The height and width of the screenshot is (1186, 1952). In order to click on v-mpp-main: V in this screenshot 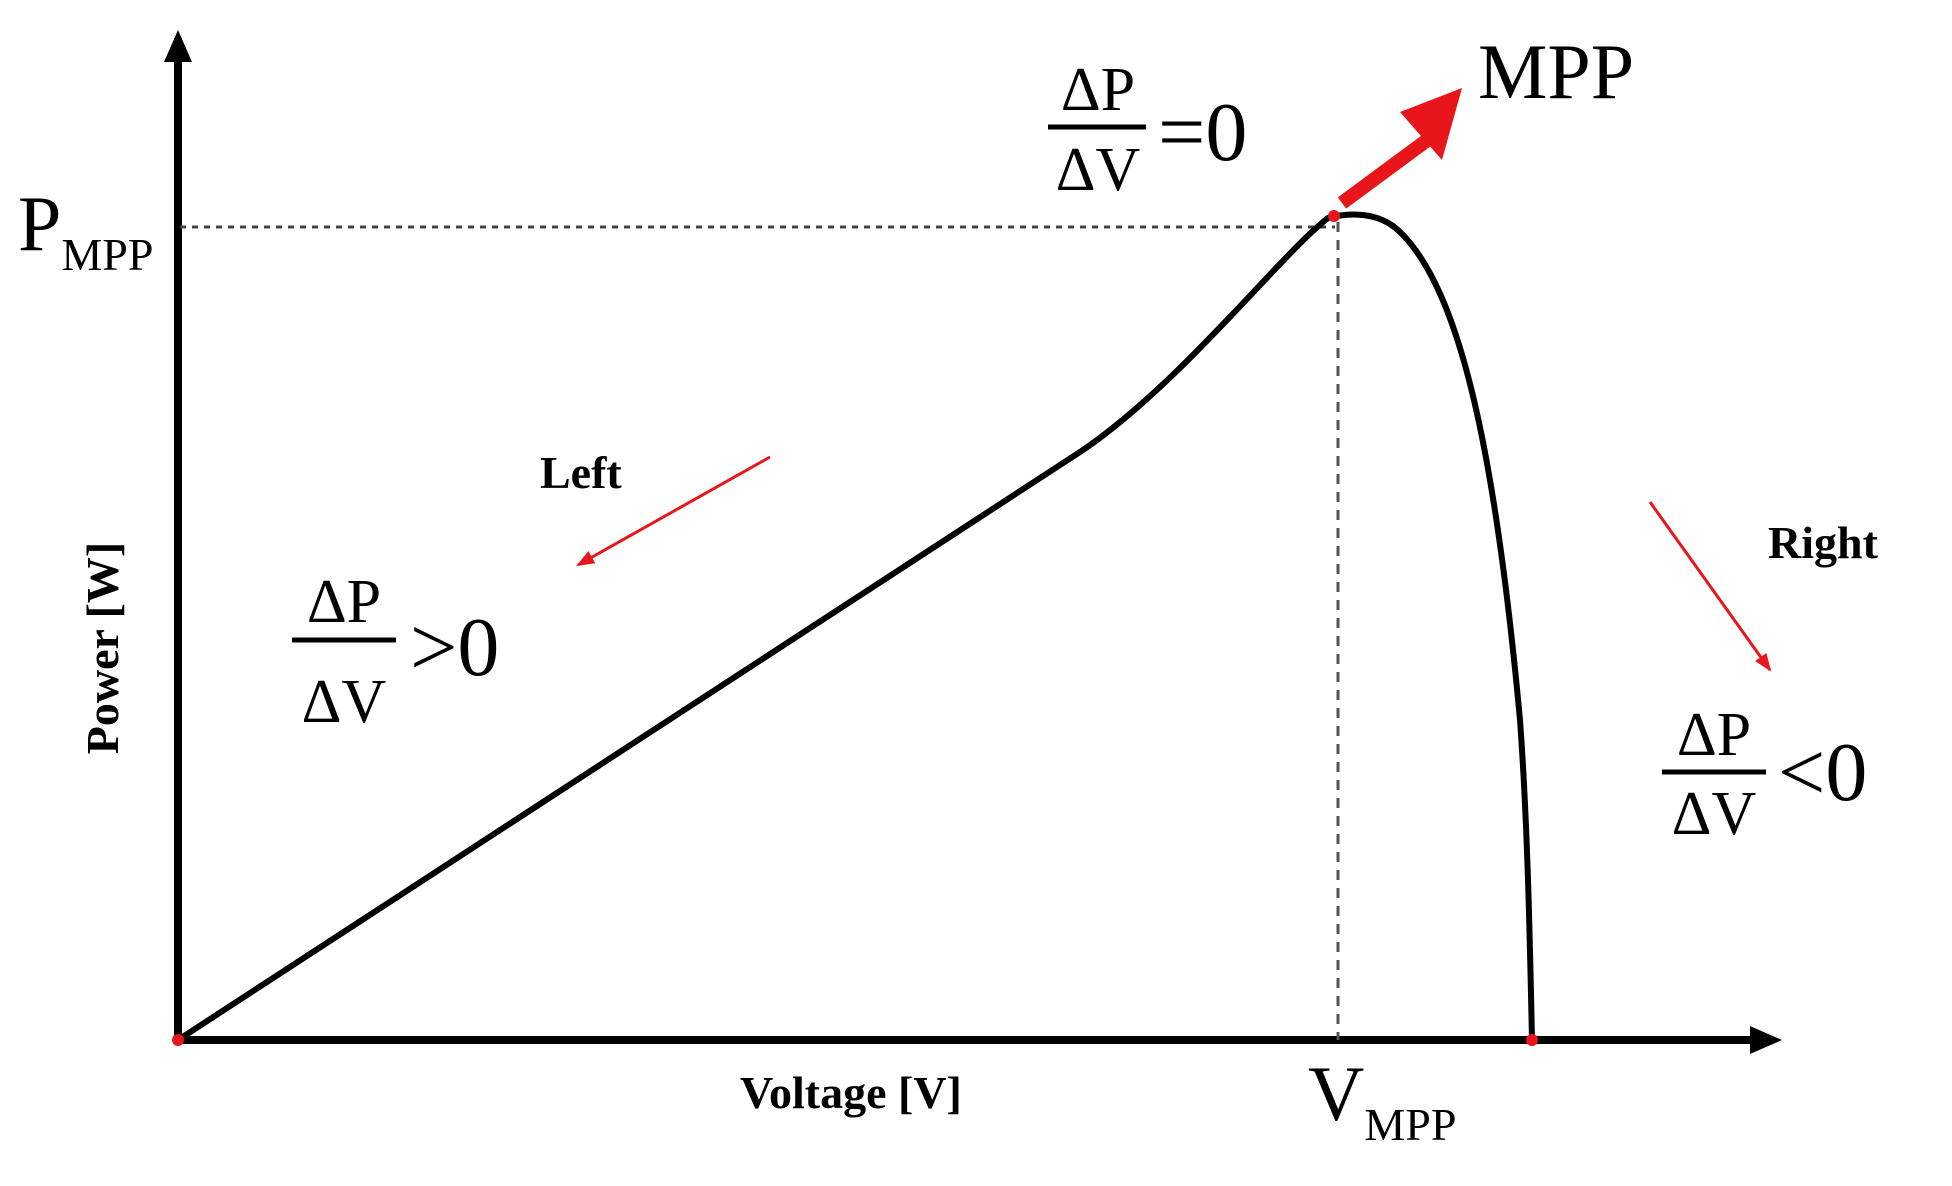, I will do `click(1336, 1093)`.